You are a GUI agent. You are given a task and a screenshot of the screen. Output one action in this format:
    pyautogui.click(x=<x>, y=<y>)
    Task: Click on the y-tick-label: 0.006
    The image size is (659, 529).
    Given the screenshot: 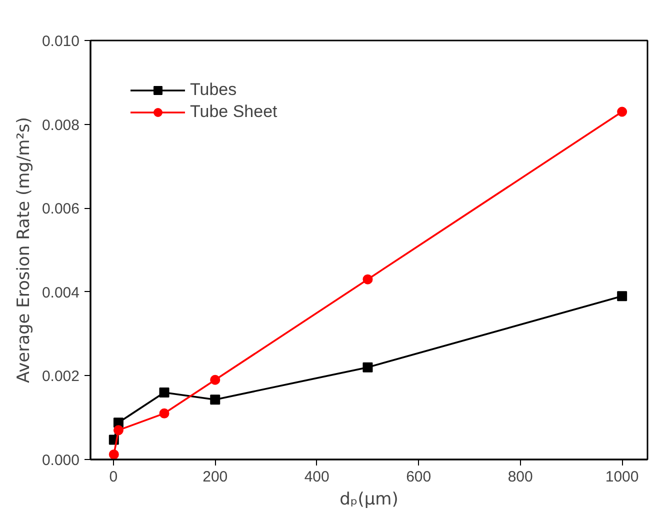 What is the action you would take?
    pyautogui.click(x=61, y=209)
    